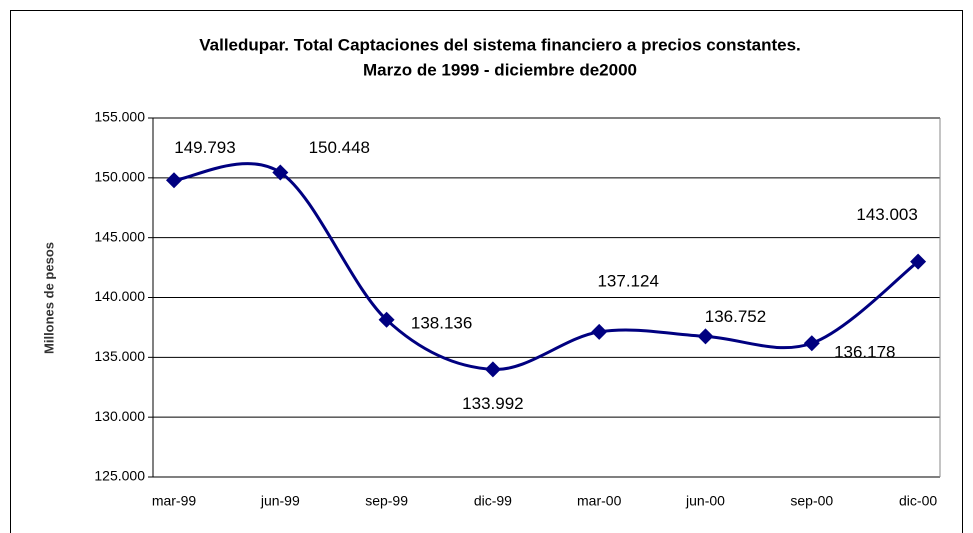 This screenshot has width=973, height=533. What do you see at coordinates (280, 501) in the screenshot?
I see `x-tick-label: jun-99` at bounding box center [280, 501].